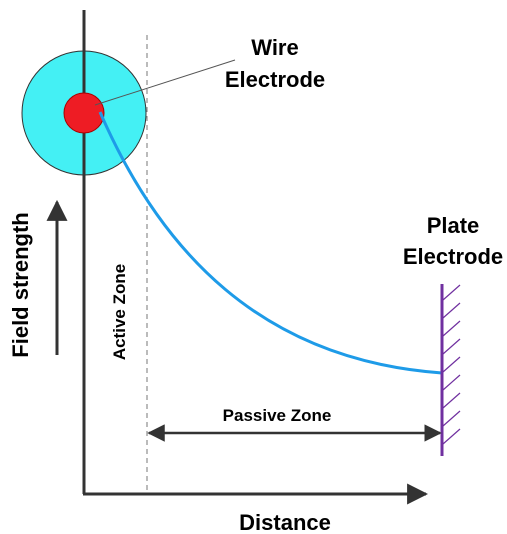 Image resolution: width=507 pixels, height=534 pixels. Describe the element at coordinates (20, 284) in the screenshot. I see `y-axis-label: Field strength` at that location.